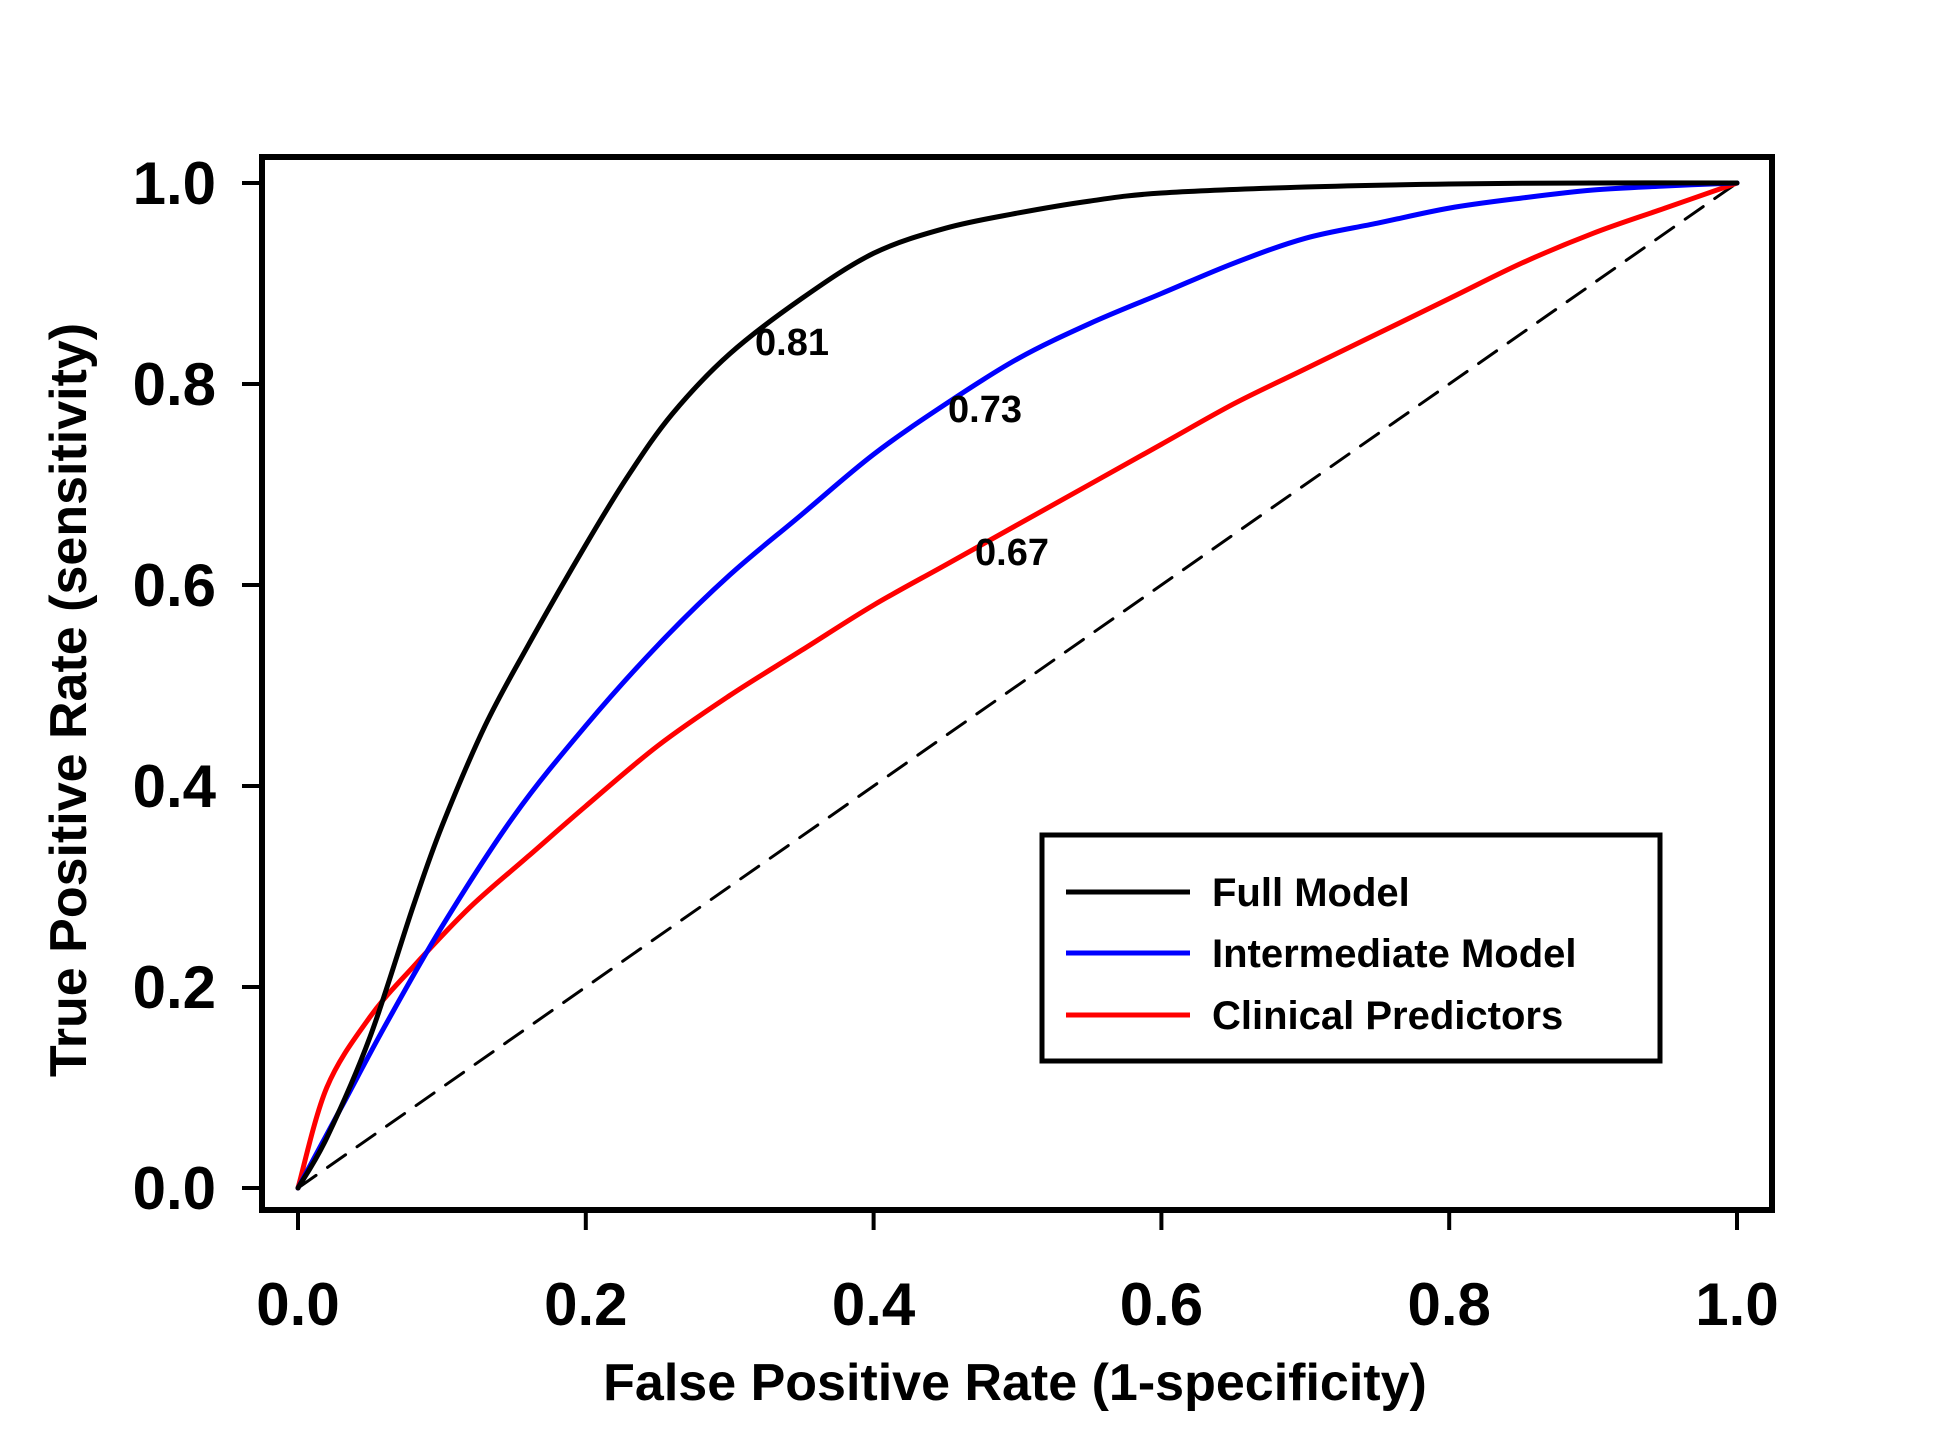  Describe the element at coordinates (1311, 893) in the screenshot. I see `legend-label: Full Model` at that location.